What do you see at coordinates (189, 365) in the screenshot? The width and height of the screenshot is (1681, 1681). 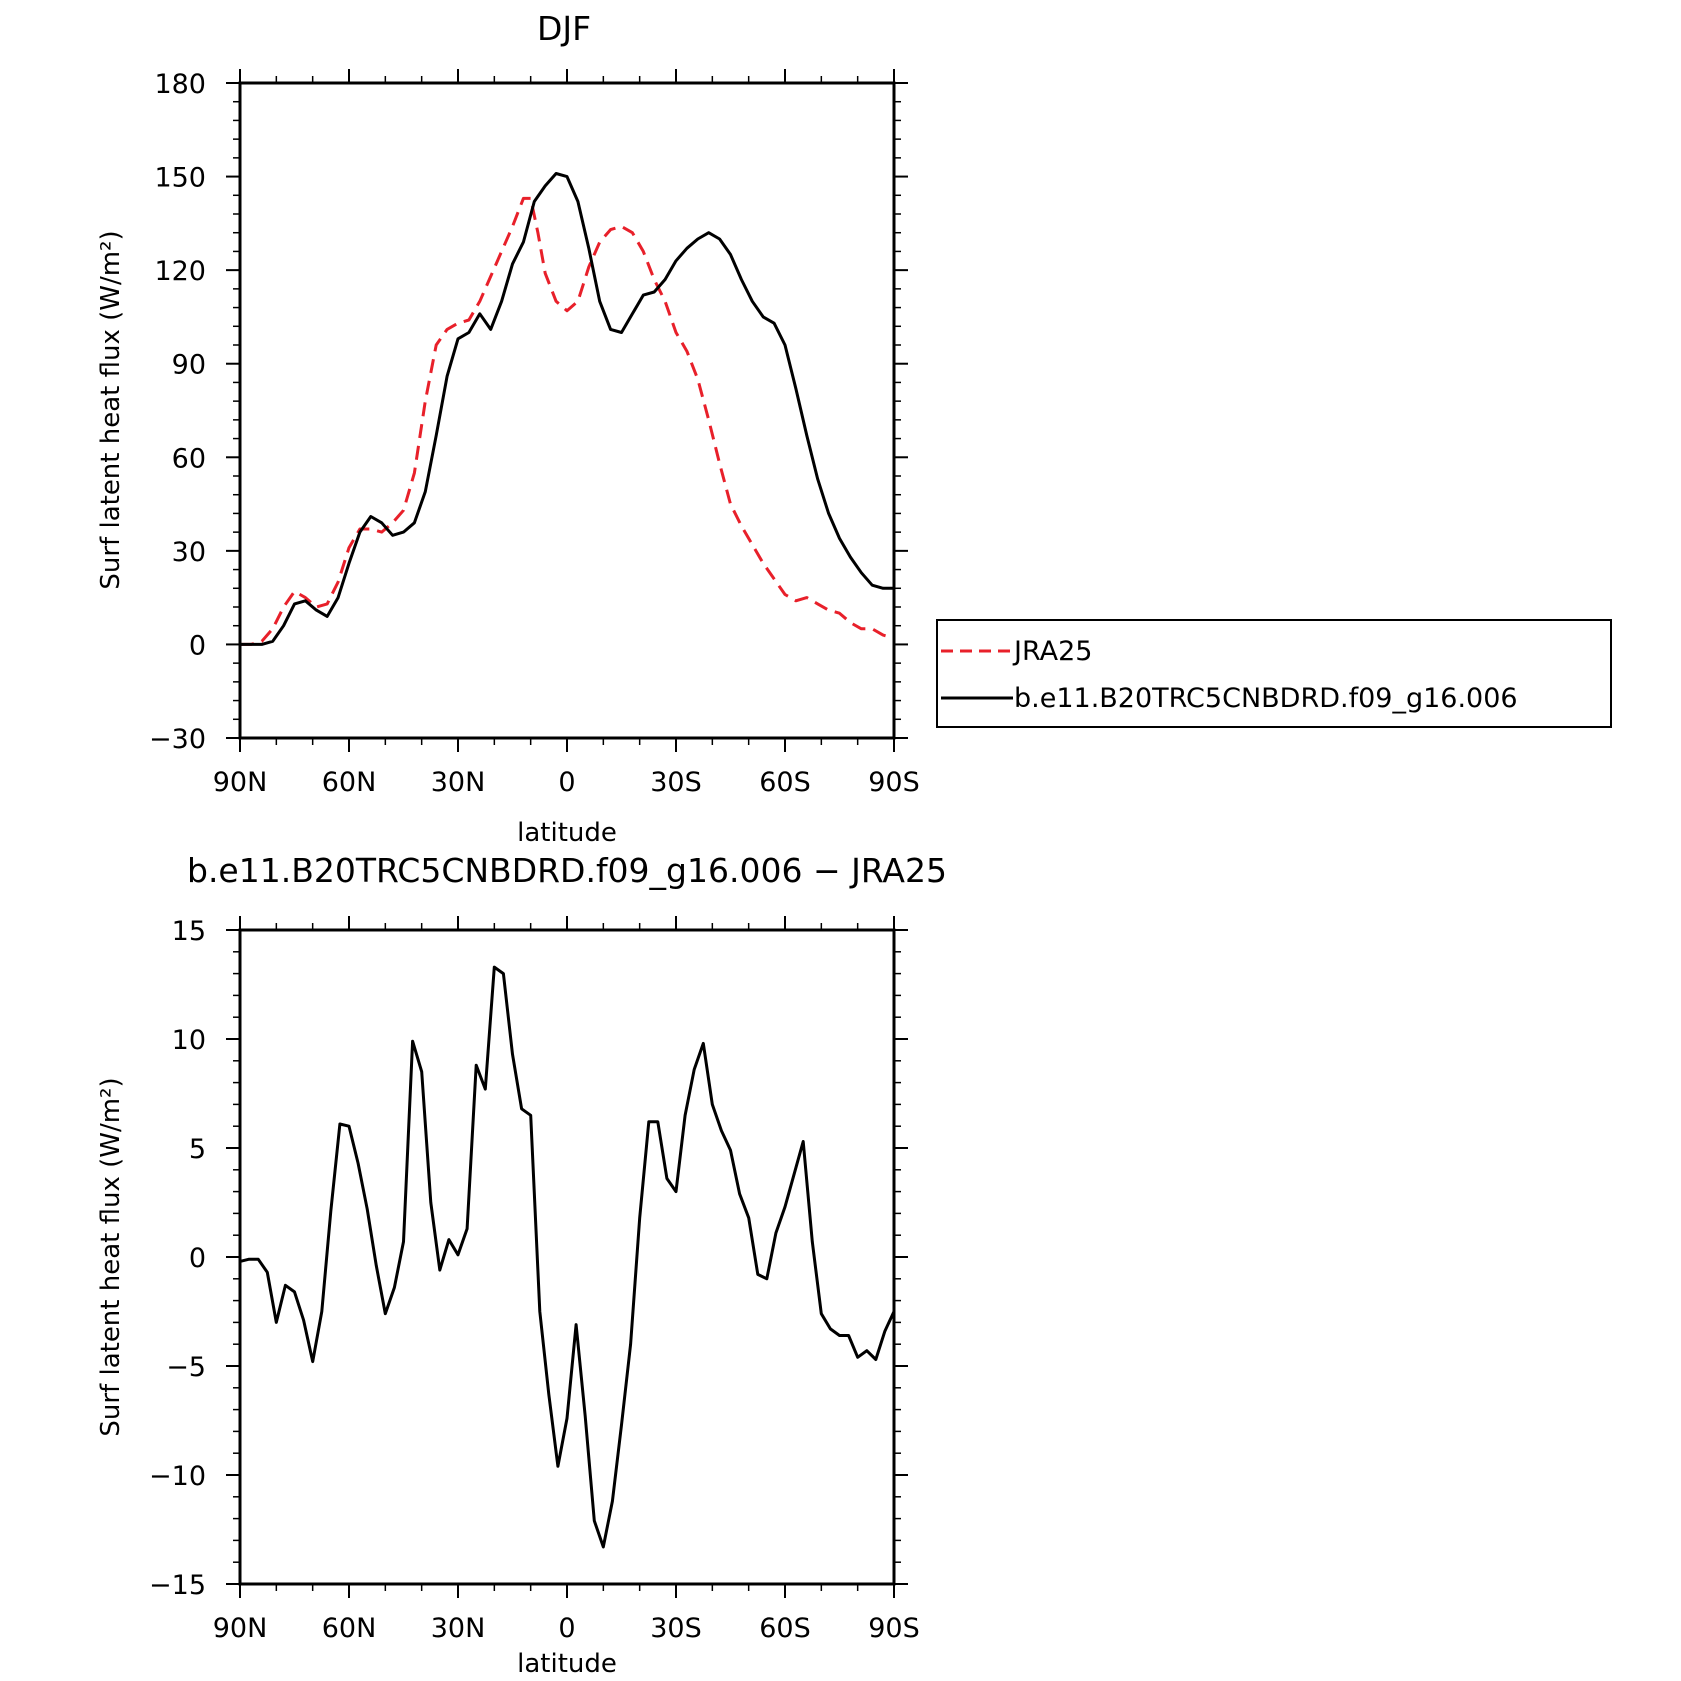 I see `y-tick-label: 90` at bounding box center [189, 365].